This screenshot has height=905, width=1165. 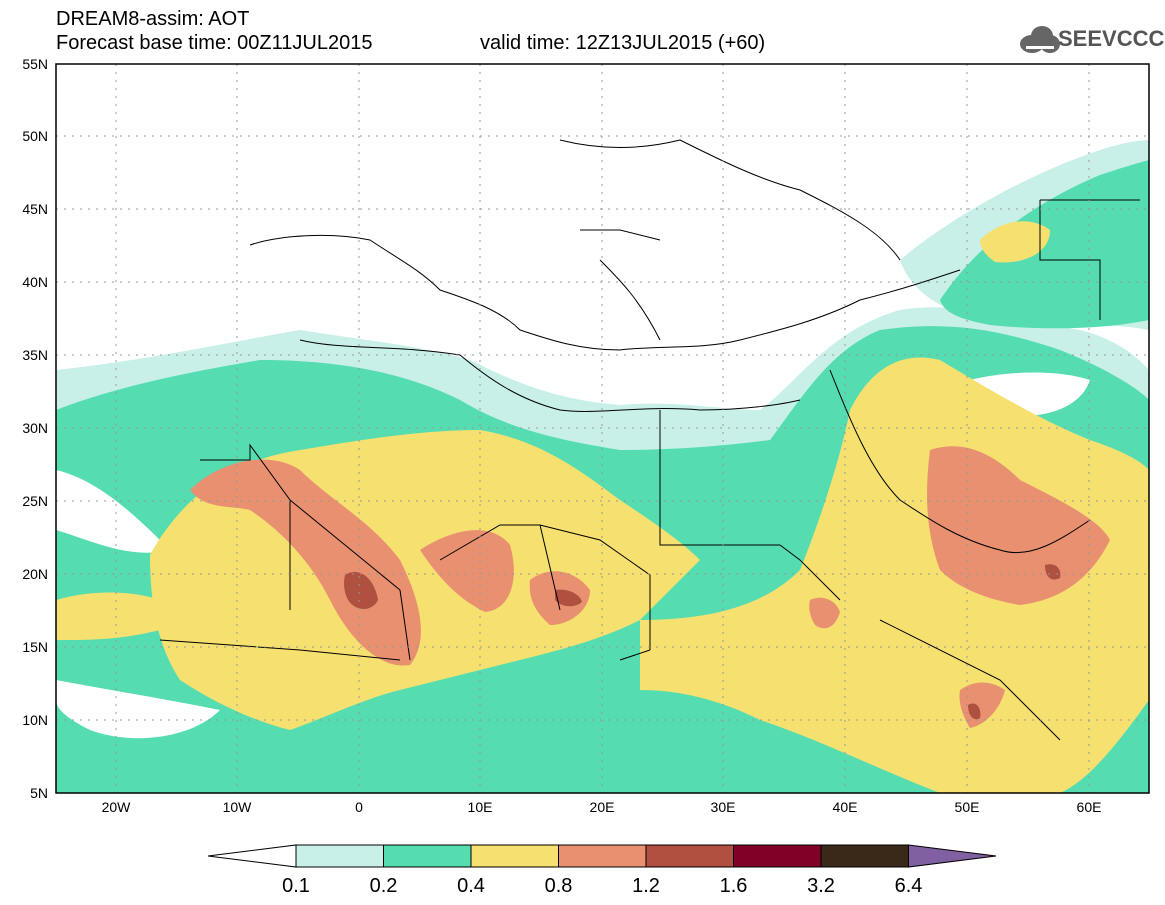 What do you see at coordinates (952, 856) in the screenshot?
I see `colorbar-high-arrow` at bounding box center [952, 856].